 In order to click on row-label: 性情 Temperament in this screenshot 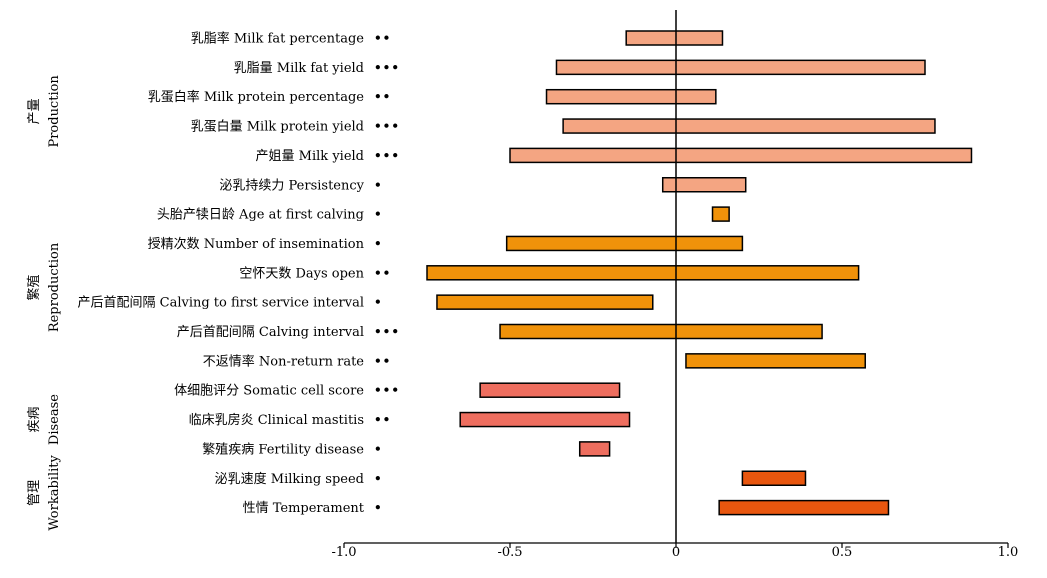, I will do `click(304, 508)`.